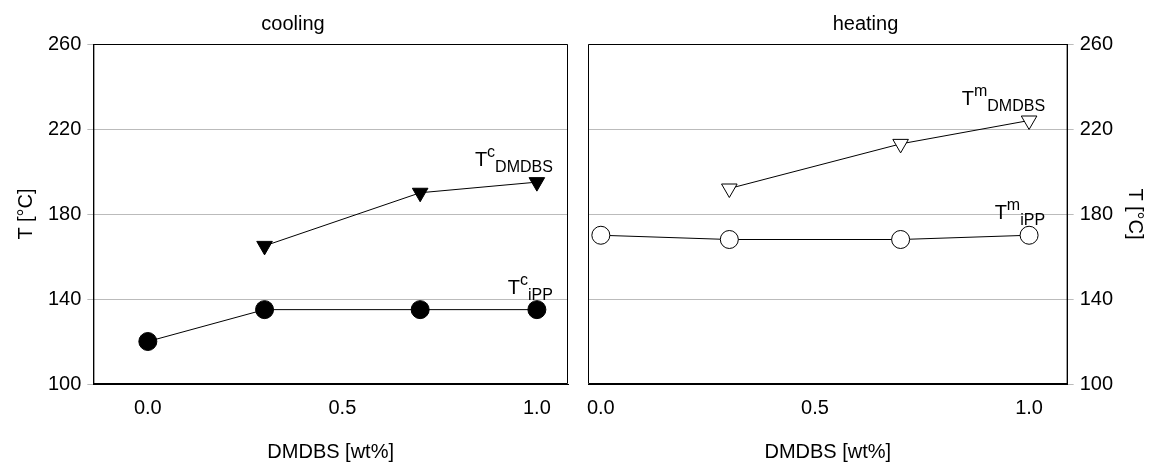 The width and height of the screenshot is (1161, 472). Describe the element at coordinates (865, 22) in the screenshot. I see `chart-title: heating` at that location.